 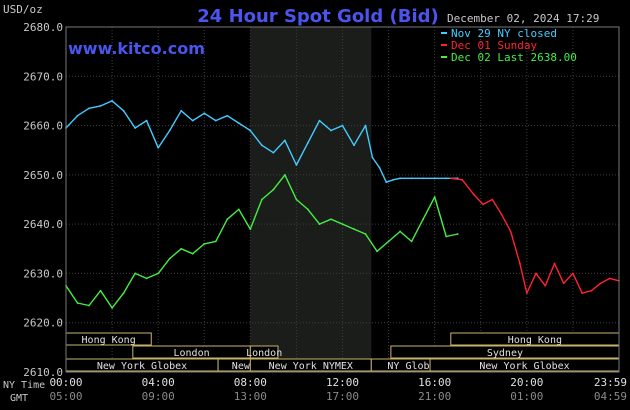 I want to click on session-label: NY Globex, so click(x=414, y=366).